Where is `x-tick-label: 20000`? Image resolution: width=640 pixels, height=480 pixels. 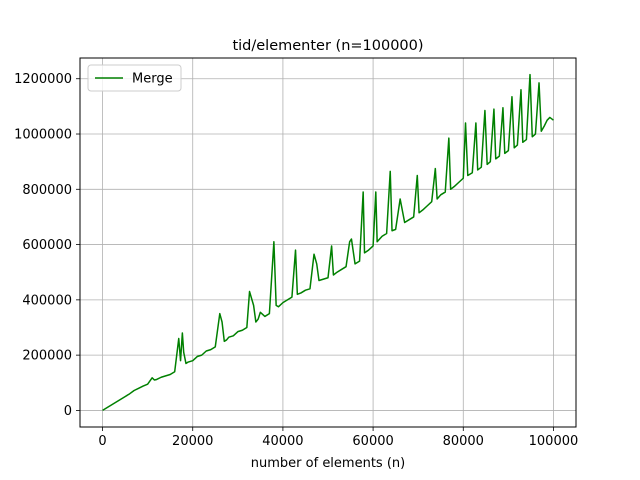
x-tick-label: 20000 is located at coordinates (192, 441).